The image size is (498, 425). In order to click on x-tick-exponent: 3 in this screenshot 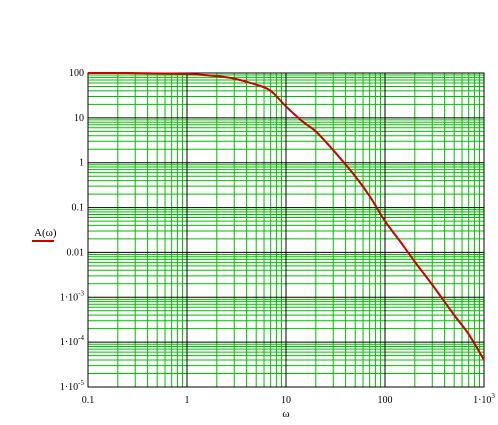, I will do `click(493, 396)`.